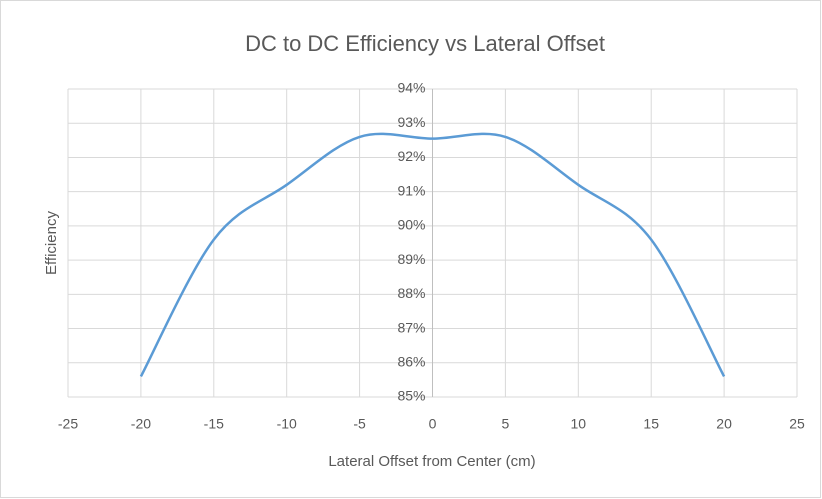  Describe the element at coordinates (51, 243) in the screenshot. I see `y-axis-title: Efficiency` at that location.